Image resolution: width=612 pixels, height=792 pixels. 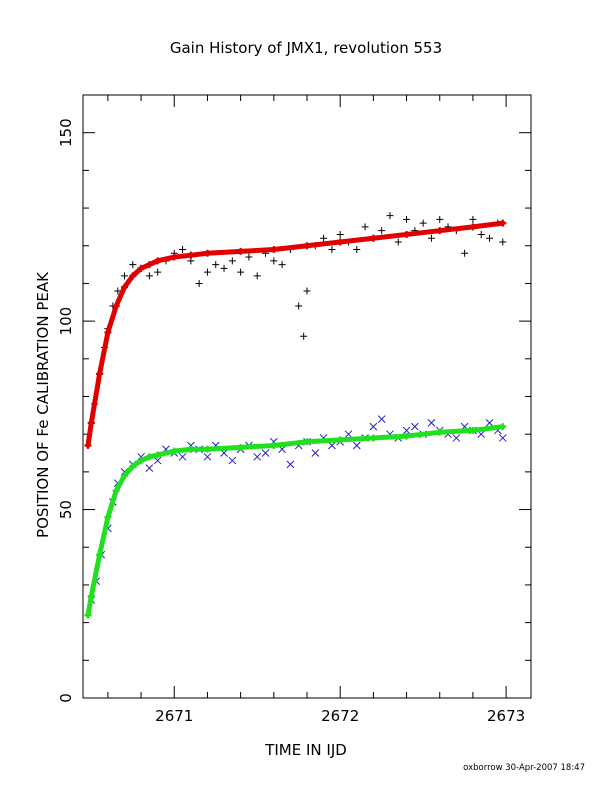 What do you see at coordinates (340, 716) in the screenshot?
I see `x-tick-label: 2672` at bounding box center [340, 716].